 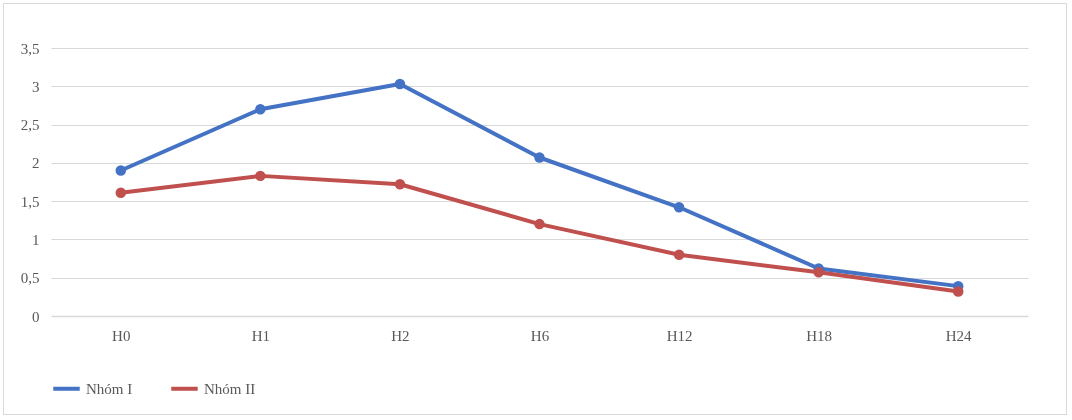 What do you see at coordinates (230, 388) in the screenshot?
I see `legend-label: Nhóm II` at bounding box center [230, 388].